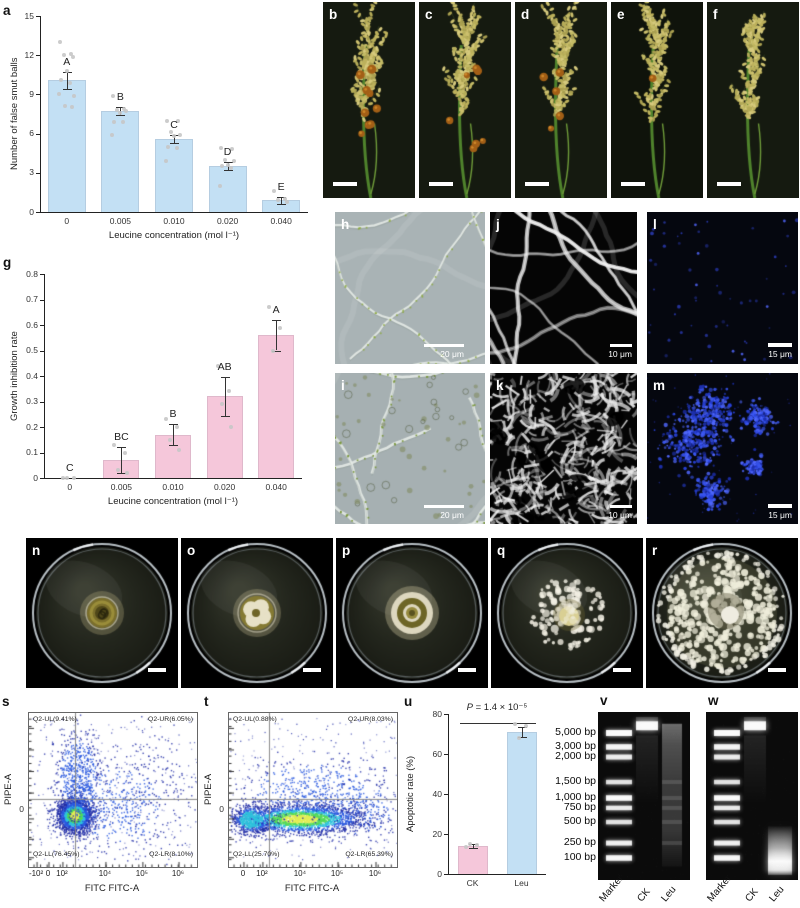  I want to click on x-tick-label: 0.040, so click(281, 221).